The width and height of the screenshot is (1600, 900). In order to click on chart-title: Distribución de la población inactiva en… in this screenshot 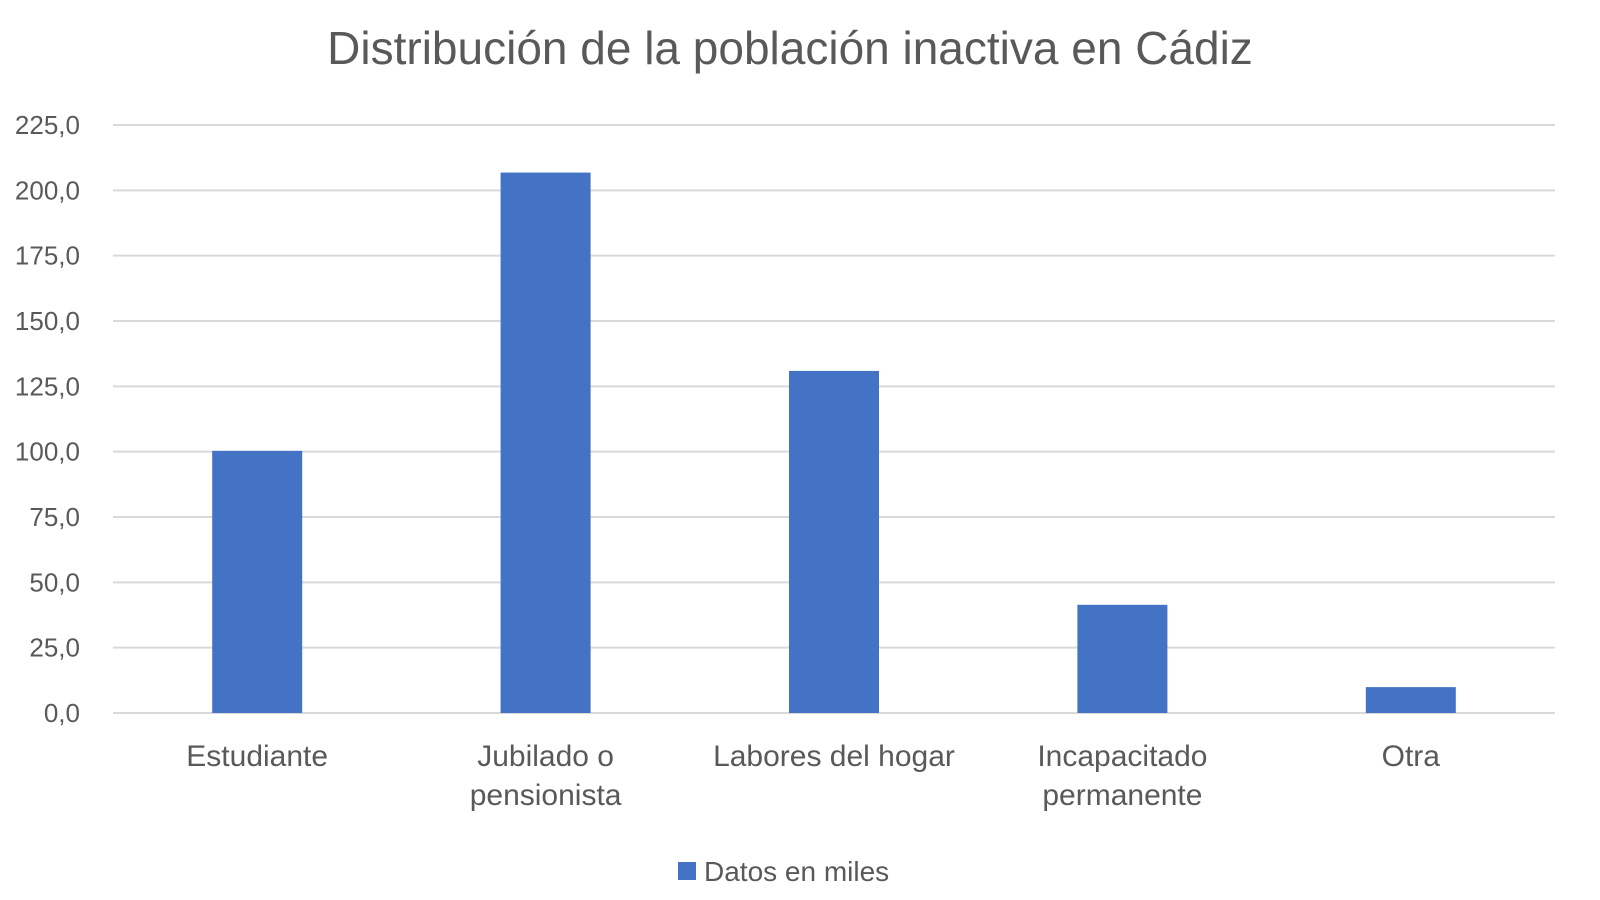, I will do `click(790, 48)`.